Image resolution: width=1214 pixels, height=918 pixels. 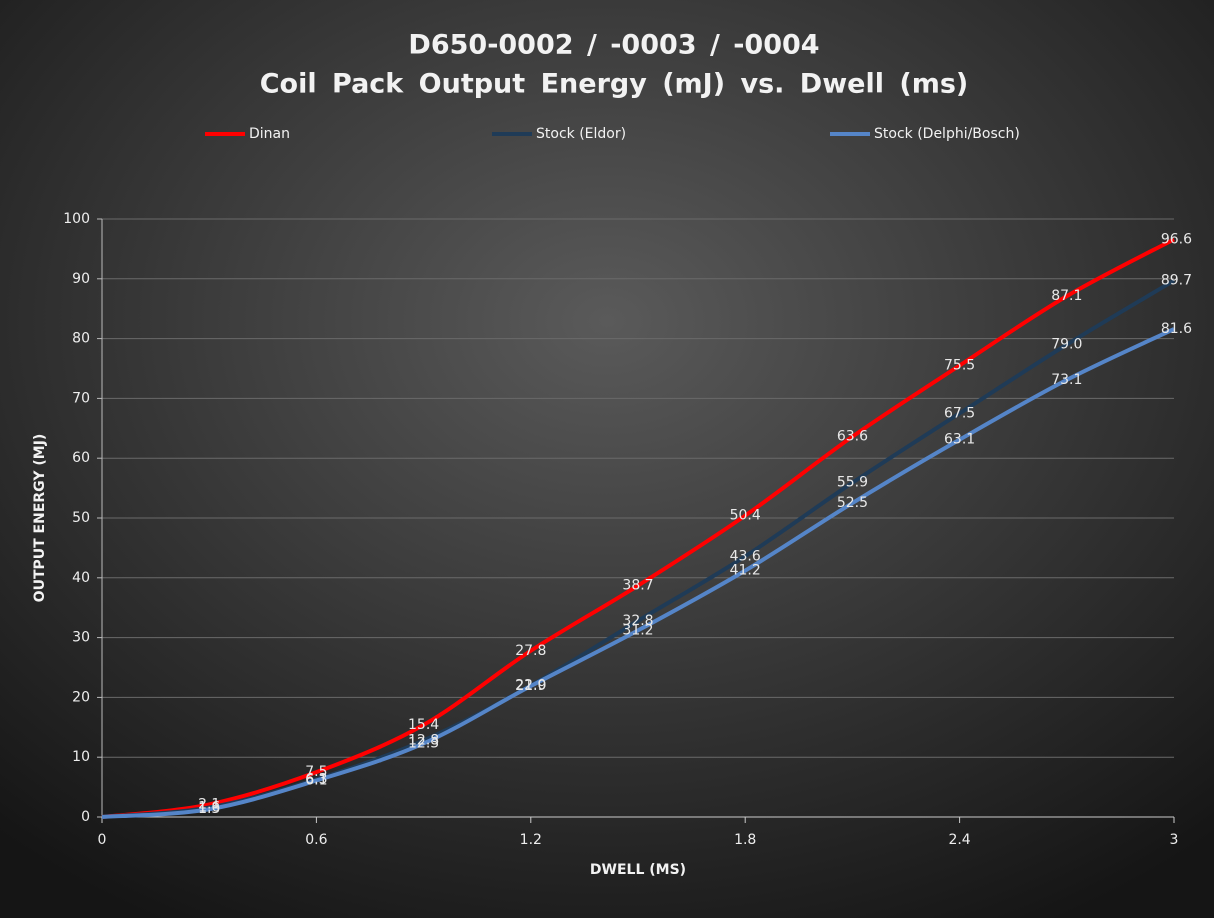 What do you see at coordinates (81, 757) in the screenshot?
I see `y-tick-label: 10` at bounding box center [81, 757].